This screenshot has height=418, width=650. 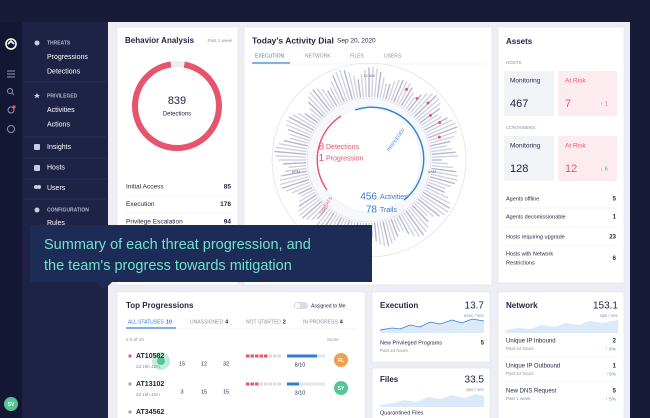 What do you see at coordinates (328, 306) in the screenshot?
I see `toggle-label: Assigned to Me` at bounding box center [328, 306].